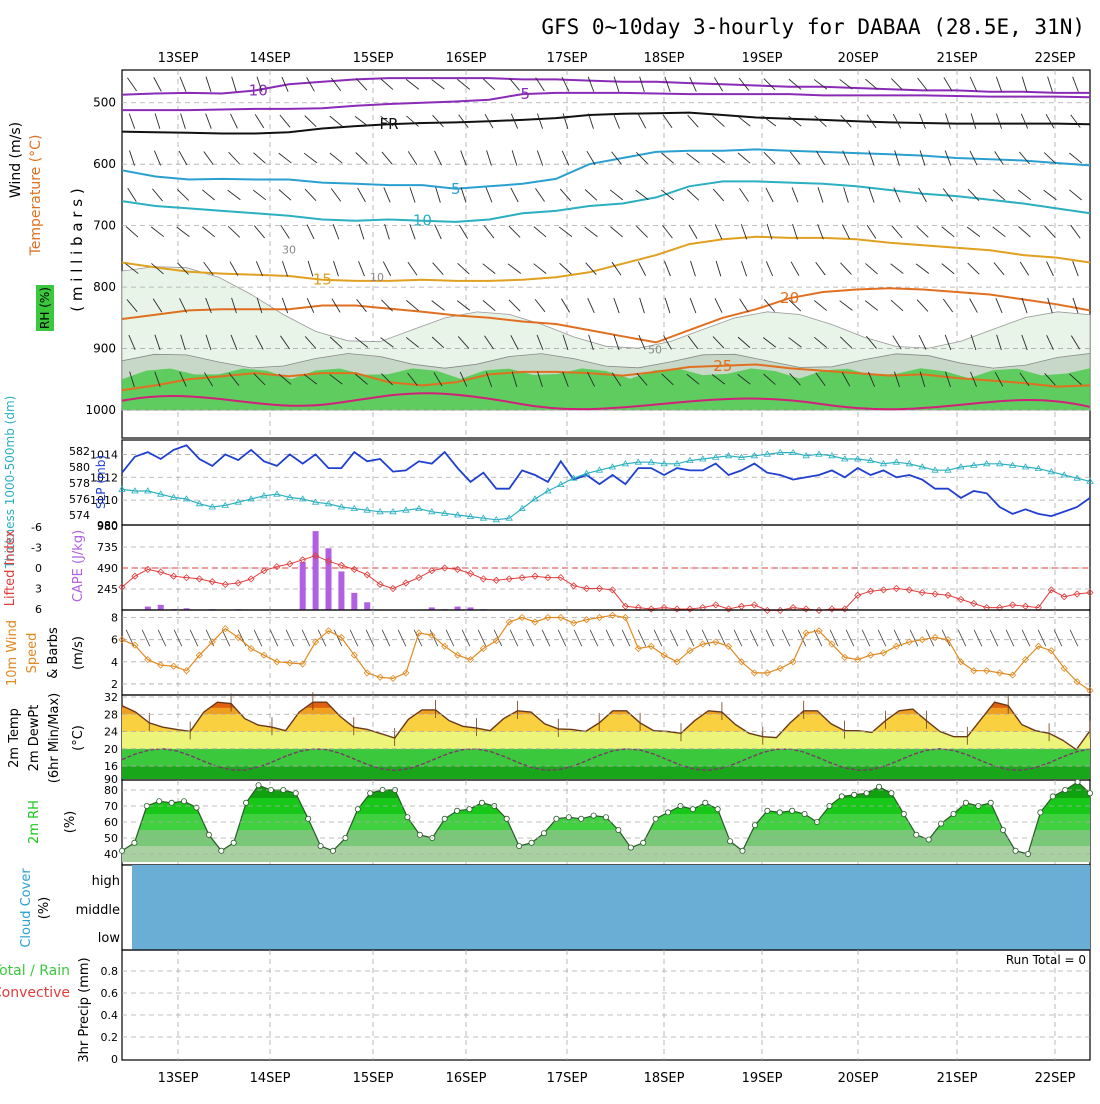  What do you see at coordinates (45, 308) in the screenshot?
I see `rh-legend-swatch` at bounding box center [45, 308].